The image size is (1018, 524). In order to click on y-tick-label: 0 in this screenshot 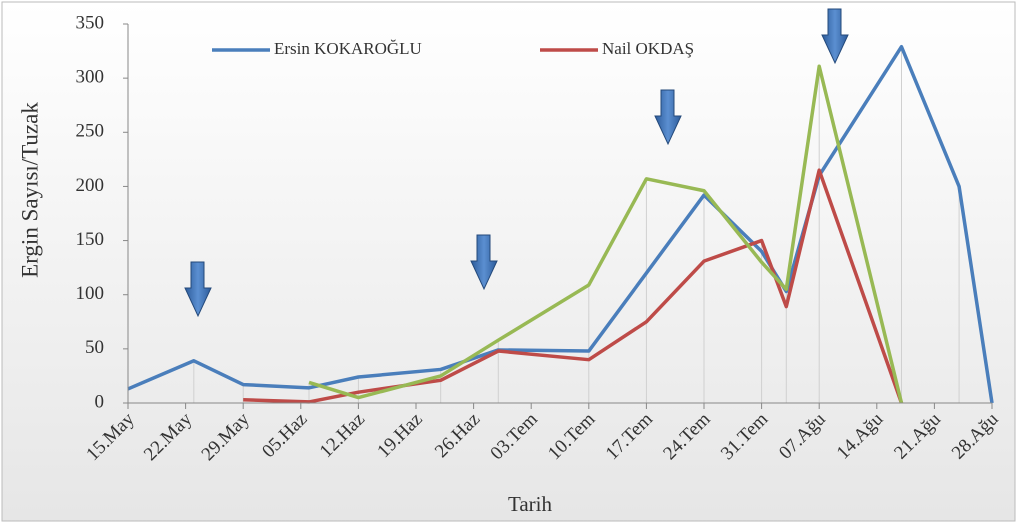, I will do `click(100, 401)`.